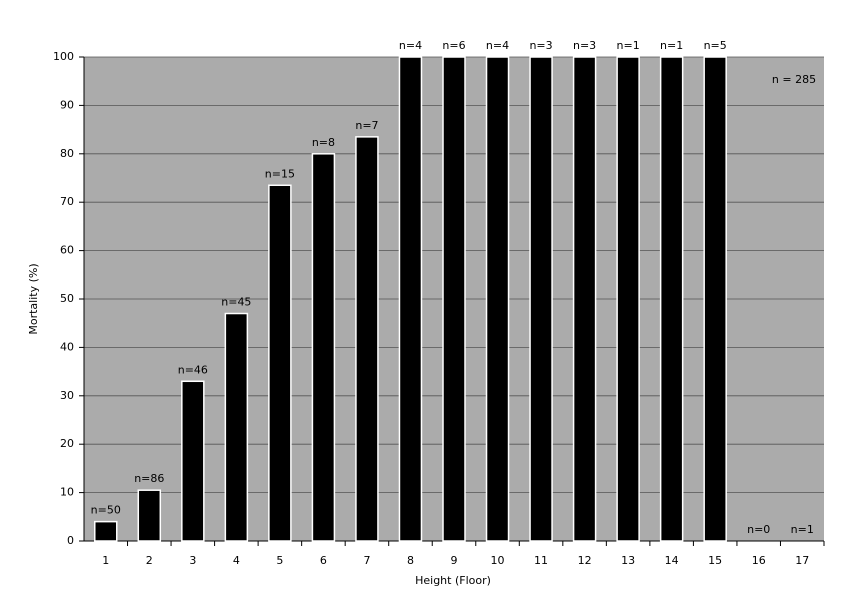  What do you see at coordinates (67, 153) in the screenshot?
I see `y-tick-label: 80` at bounding box center [67, 153].